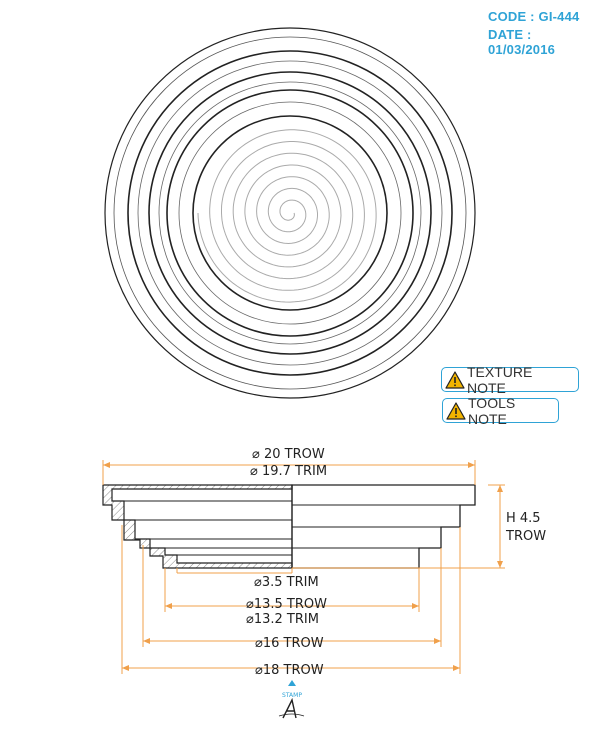 This screenshot has height=750, width=600. I want to click on texture-note-button: TEXTURE NOTE, so click(510, 380).